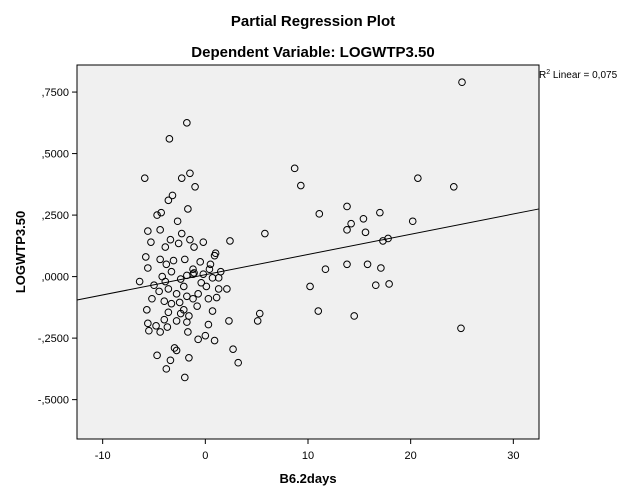  What do you see at coordinates (308, 456) in the screenshot?
I see `x-tick-label: 10` at bounding box center [308, 456].